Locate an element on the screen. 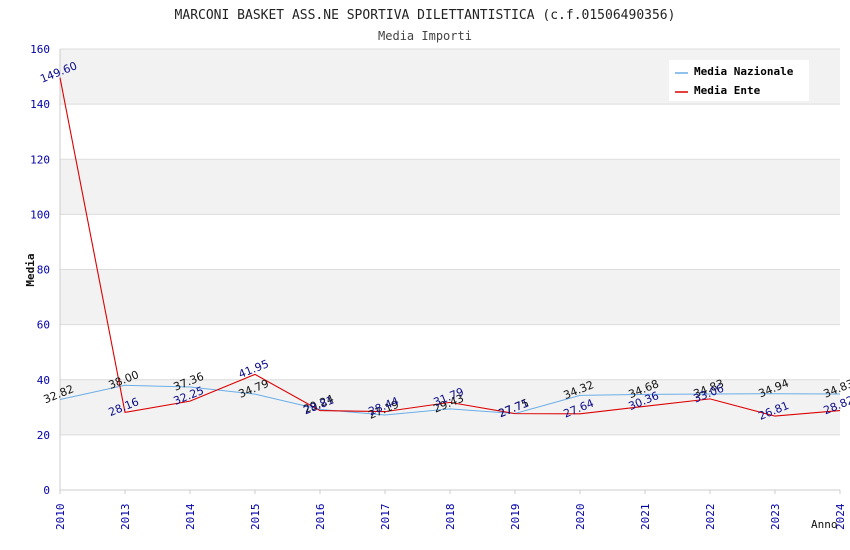  x-axis-label: Anno is located at coordinates (824, 524).